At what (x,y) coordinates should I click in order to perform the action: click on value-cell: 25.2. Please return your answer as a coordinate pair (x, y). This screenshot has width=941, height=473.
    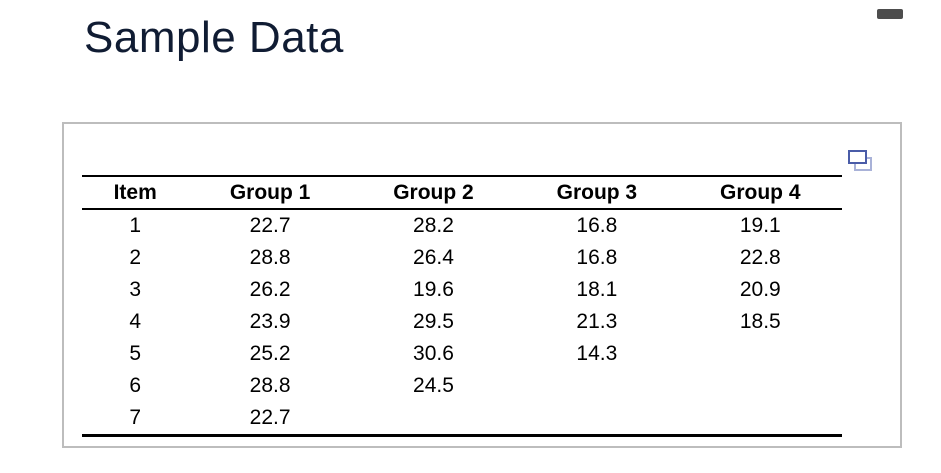
    Looking at the image, I should click on (270, 353).